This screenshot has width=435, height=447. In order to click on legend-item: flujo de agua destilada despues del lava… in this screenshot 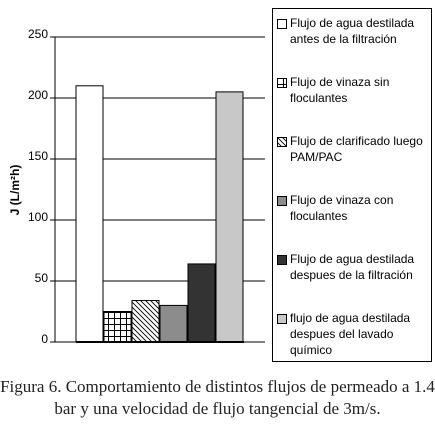, I will do `click(354, 334)`.